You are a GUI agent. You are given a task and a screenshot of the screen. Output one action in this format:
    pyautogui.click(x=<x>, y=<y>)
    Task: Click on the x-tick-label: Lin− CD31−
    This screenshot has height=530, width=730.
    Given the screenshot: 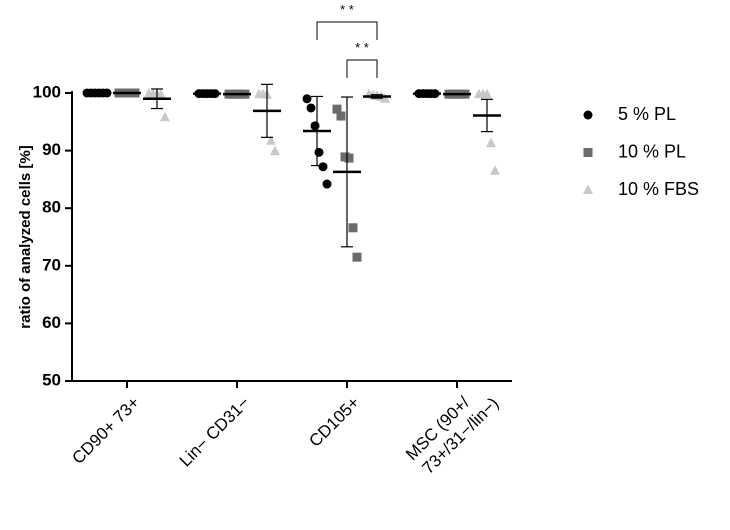 What is the action you would take?
    pyautogui.click(x=215, y=432)
    